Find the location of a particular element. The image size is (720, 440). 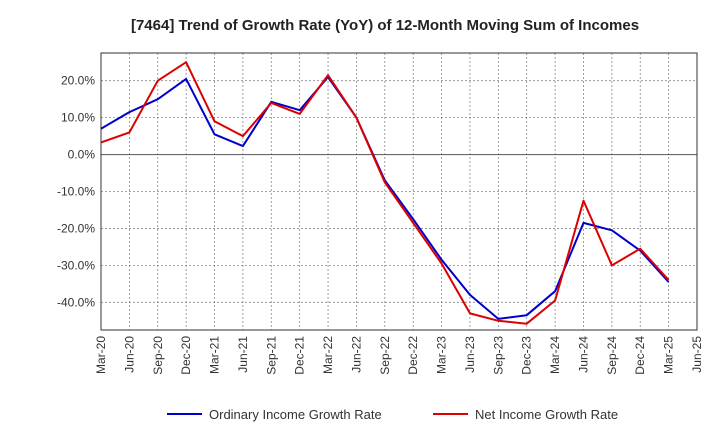

x-tick-label: Dec-23 is located at coordinates (527, 355).